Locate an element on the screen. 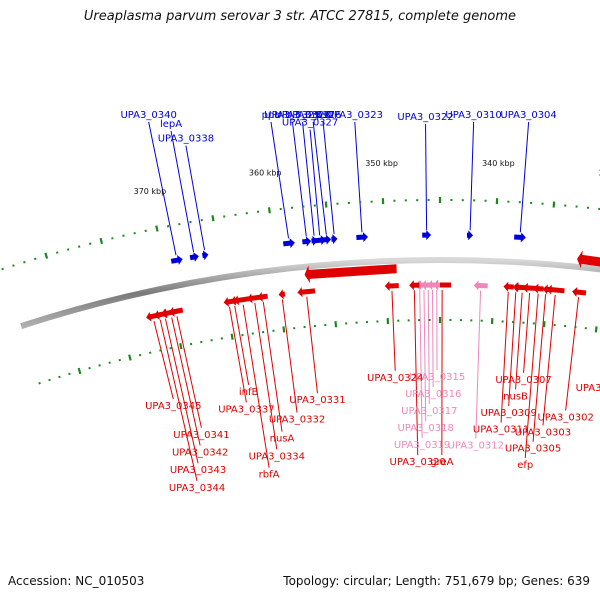 The image size is (600, 600). gene-label: UPA3_0318 is located at coordinates (425, 428).